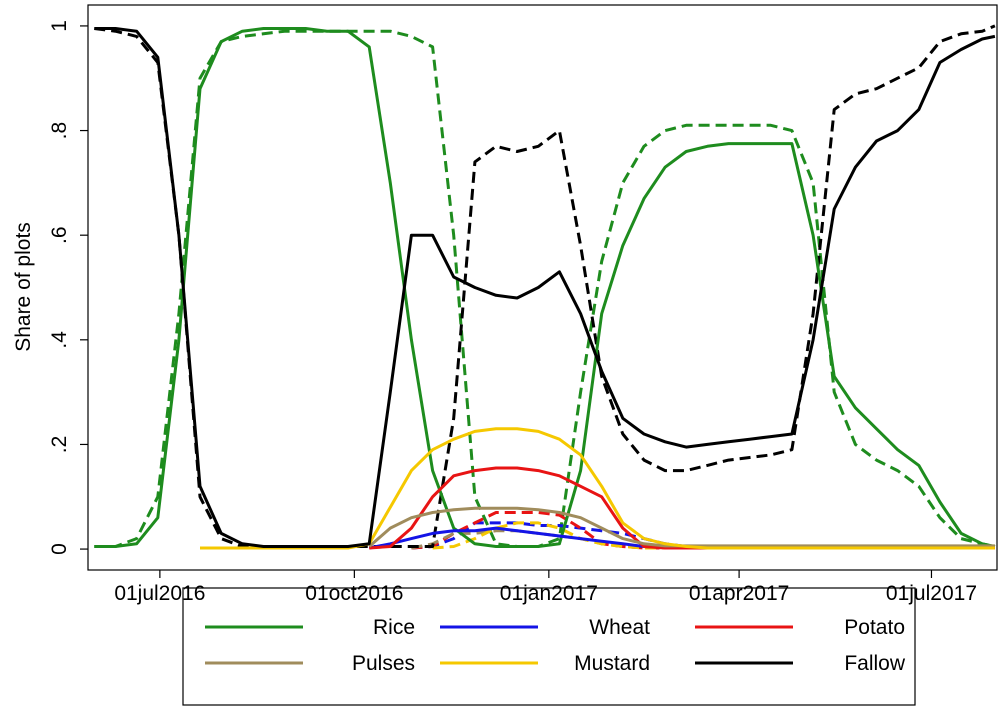 The width and height of the screenshot is (1003, 717). I want to click on y-tick-label: .2, so click(59, 445).